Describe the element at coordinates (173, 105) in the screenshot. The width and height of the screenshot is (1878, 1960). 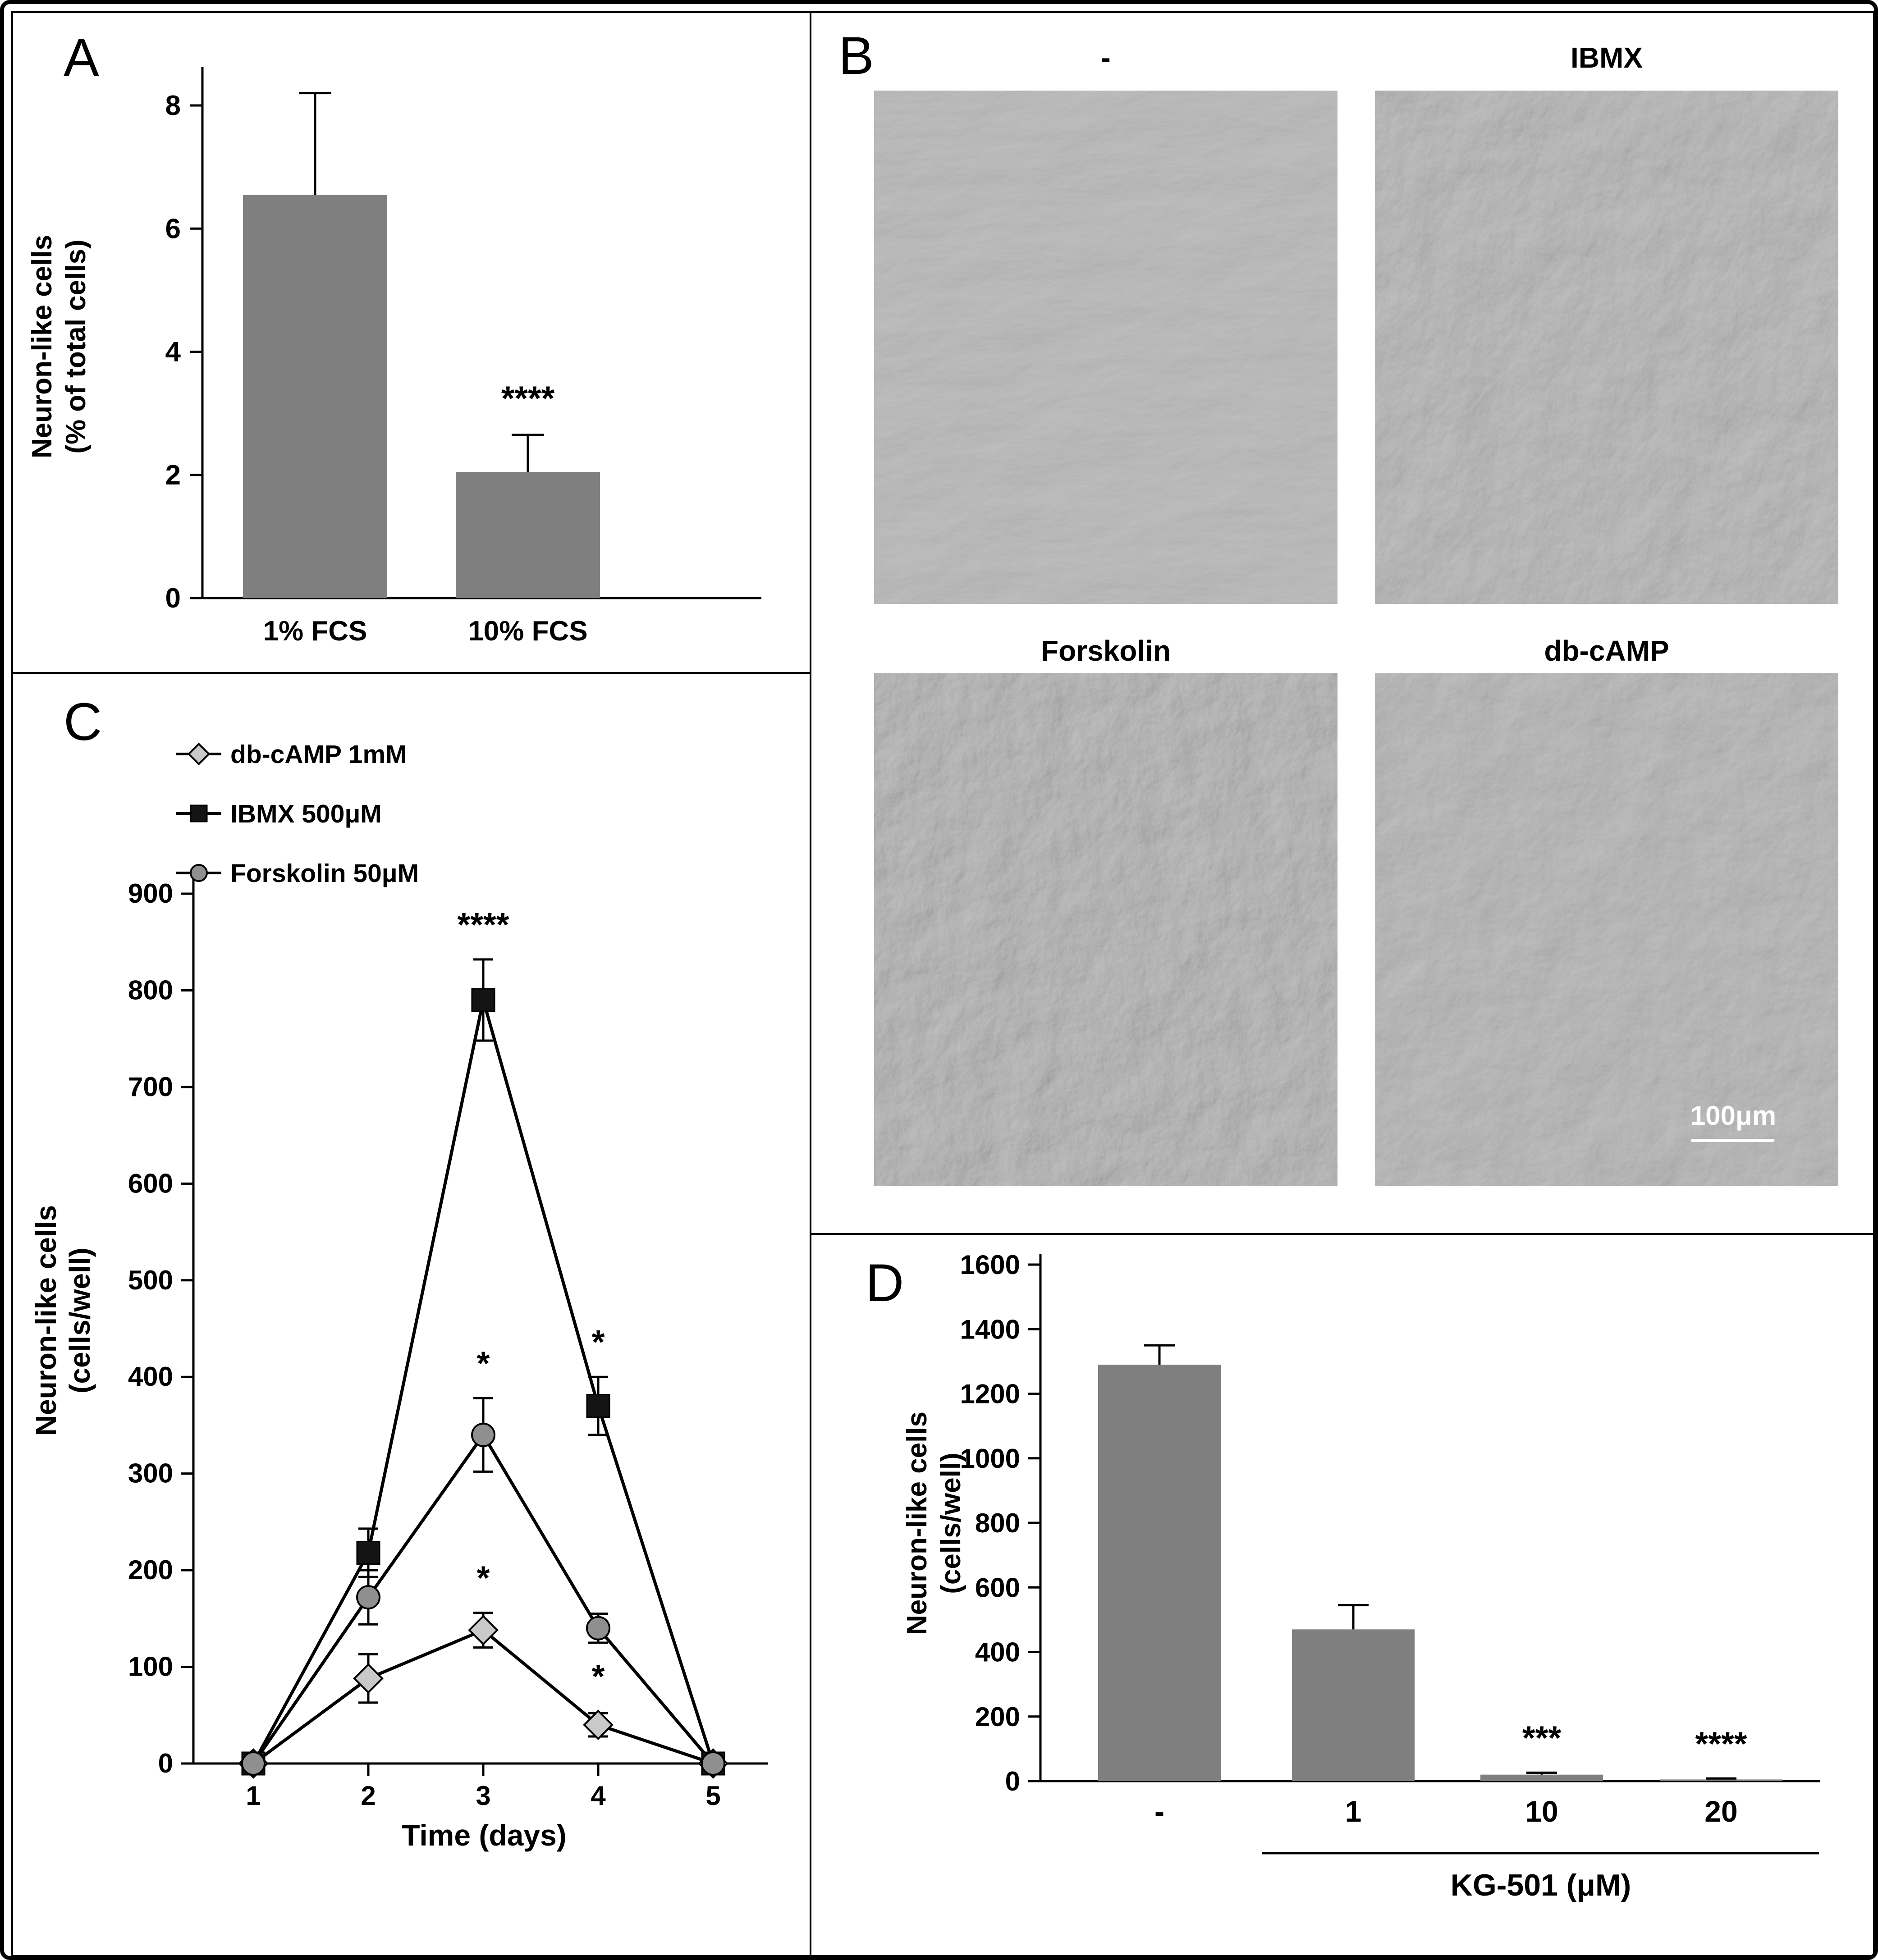
I see `svg-text: 8` at that location.